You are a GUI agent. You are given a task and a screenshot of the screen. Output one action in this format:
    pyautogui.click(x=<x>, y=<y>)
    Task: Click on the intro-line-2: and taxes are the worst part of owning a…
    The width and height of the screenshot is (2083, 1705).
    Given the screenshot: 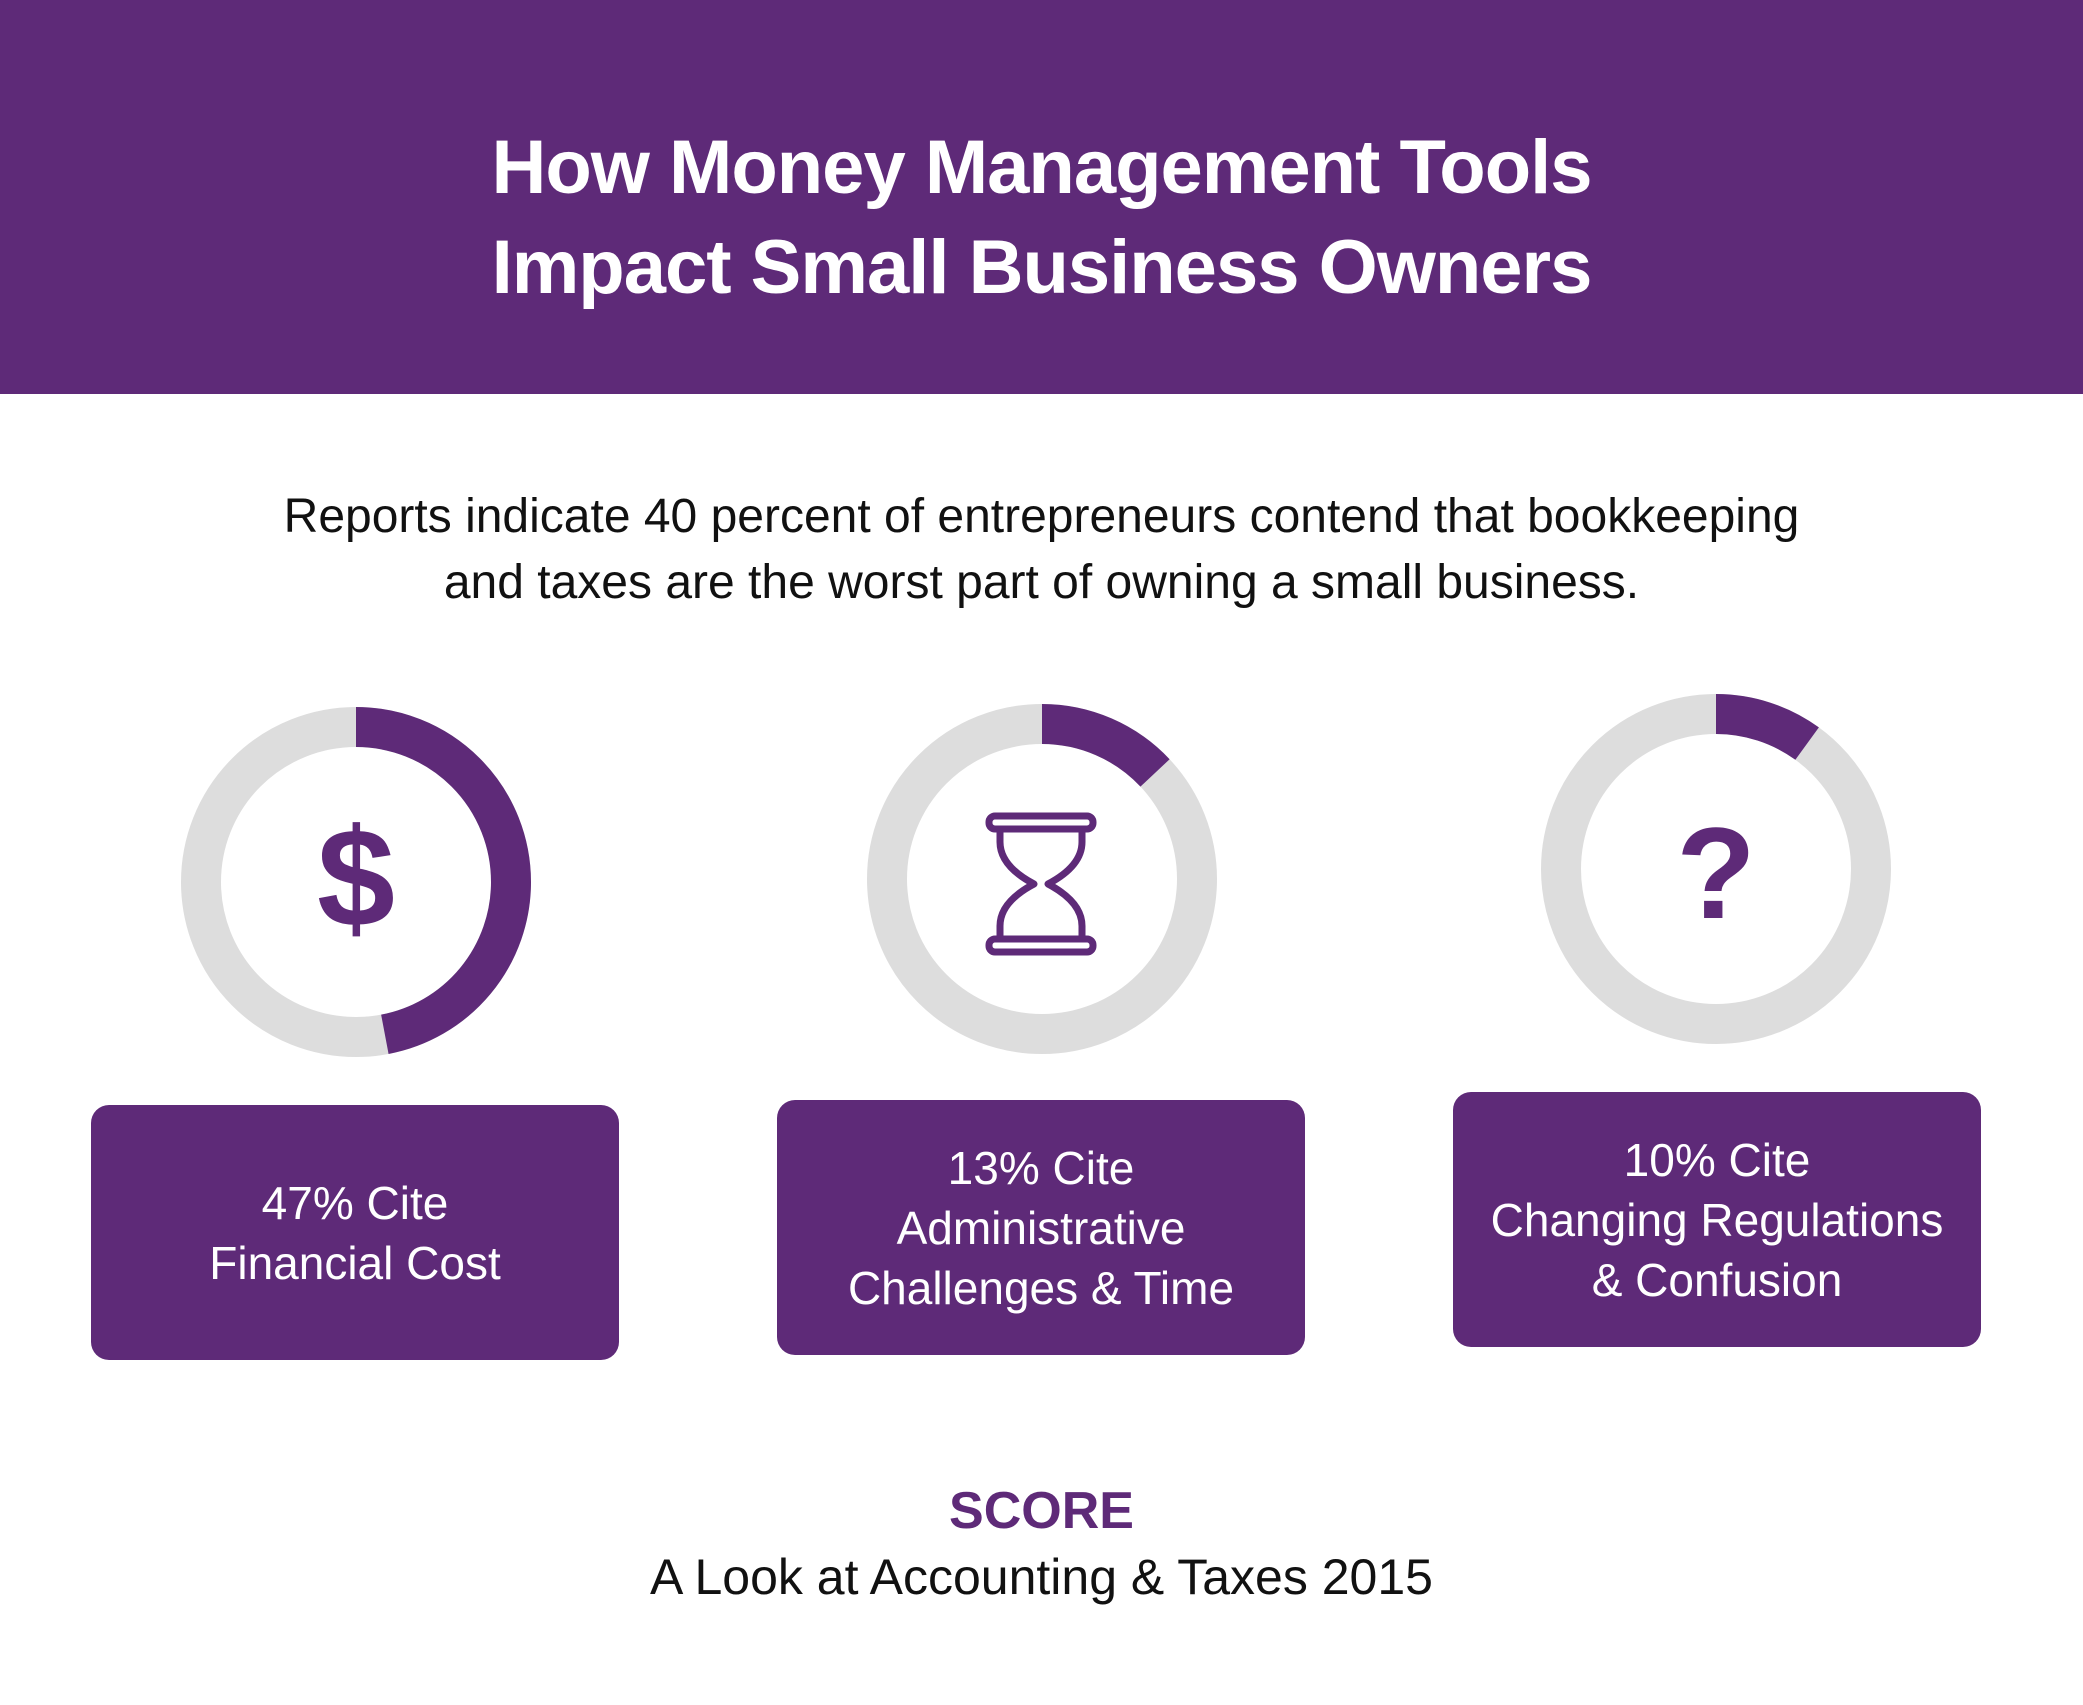 What is the action you would take?
    pyautogui.click(x=1041, y=582)
    